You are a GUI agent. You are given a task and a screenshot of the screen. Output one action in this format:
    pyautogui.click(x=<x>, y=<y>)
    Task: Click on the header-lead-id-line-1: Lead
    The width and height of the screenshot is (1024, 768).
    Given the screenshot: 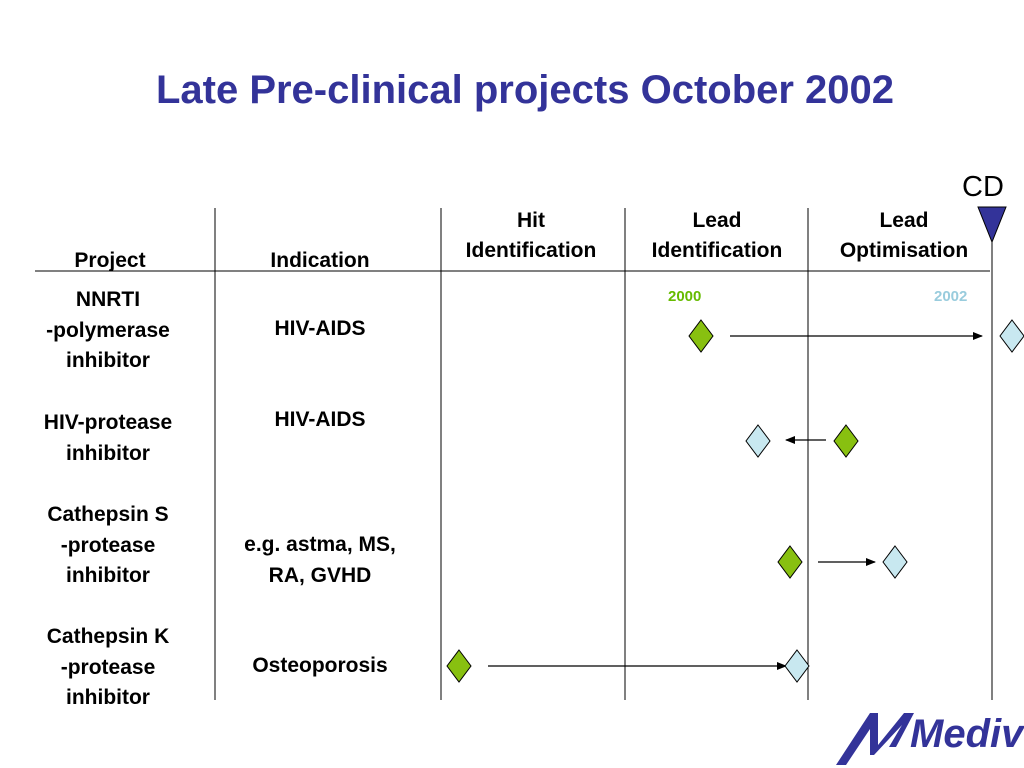 What is the action you would take?
    pyautogui.click(x=717, y=220)
    